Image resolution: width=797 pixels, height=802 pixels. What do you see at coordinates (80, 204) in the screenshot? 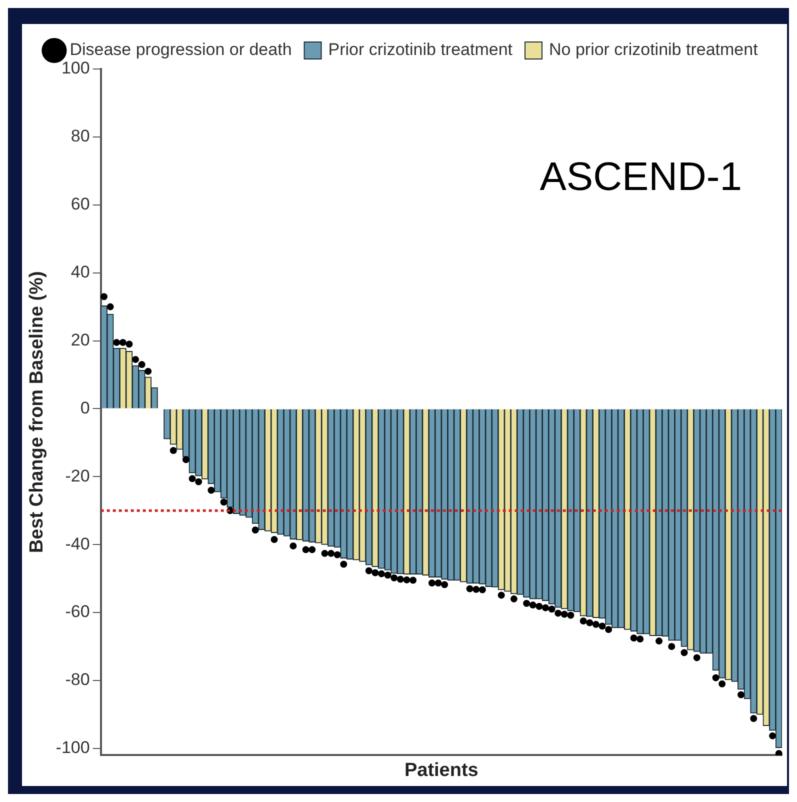
I see `y-tick-label: 60` at bounding box center [80, 204].